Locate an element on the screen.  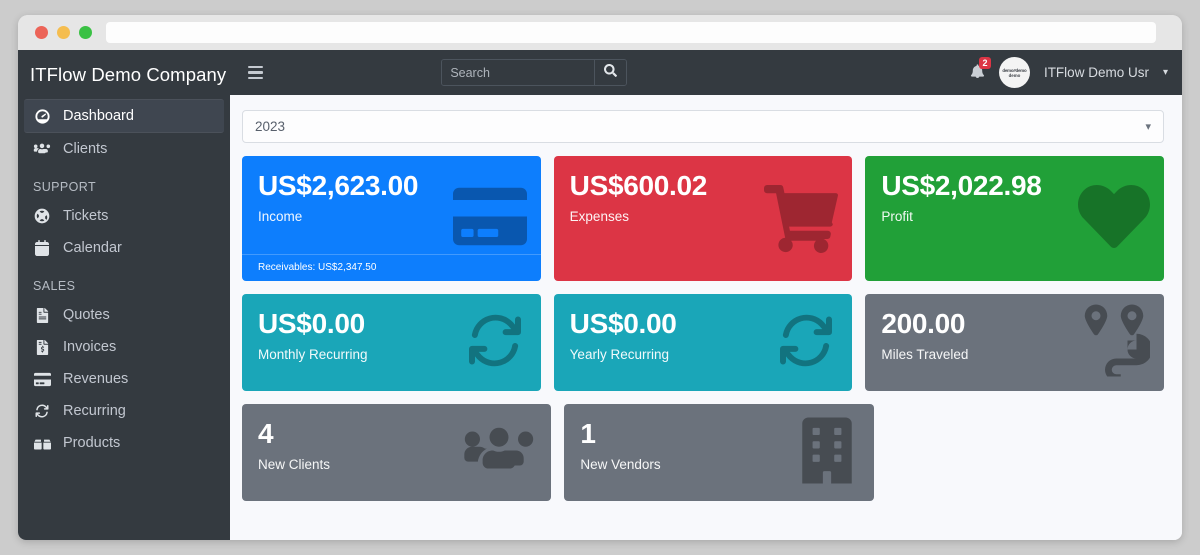
search-input is located at coordinates (518, 72).